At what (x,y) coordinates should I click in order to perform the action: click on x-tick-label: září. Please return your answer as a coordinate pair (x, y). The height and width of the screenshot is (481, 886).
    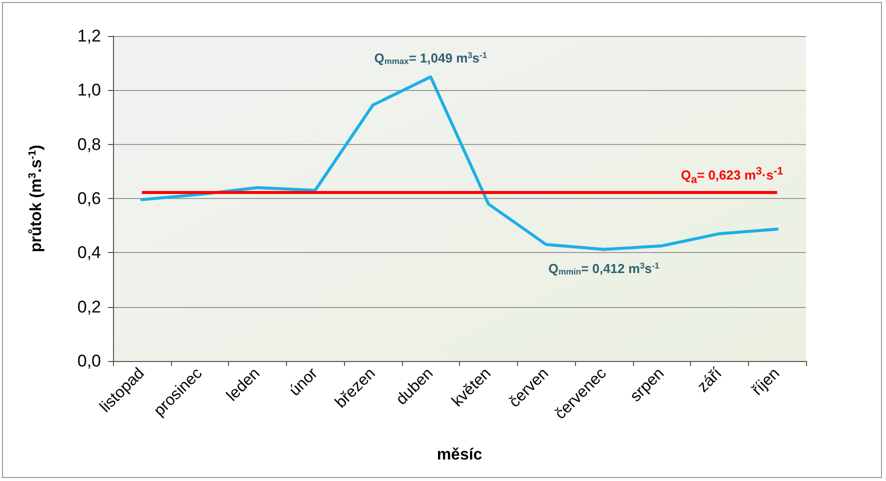
    Looking at the image, I should click on (710, 380).